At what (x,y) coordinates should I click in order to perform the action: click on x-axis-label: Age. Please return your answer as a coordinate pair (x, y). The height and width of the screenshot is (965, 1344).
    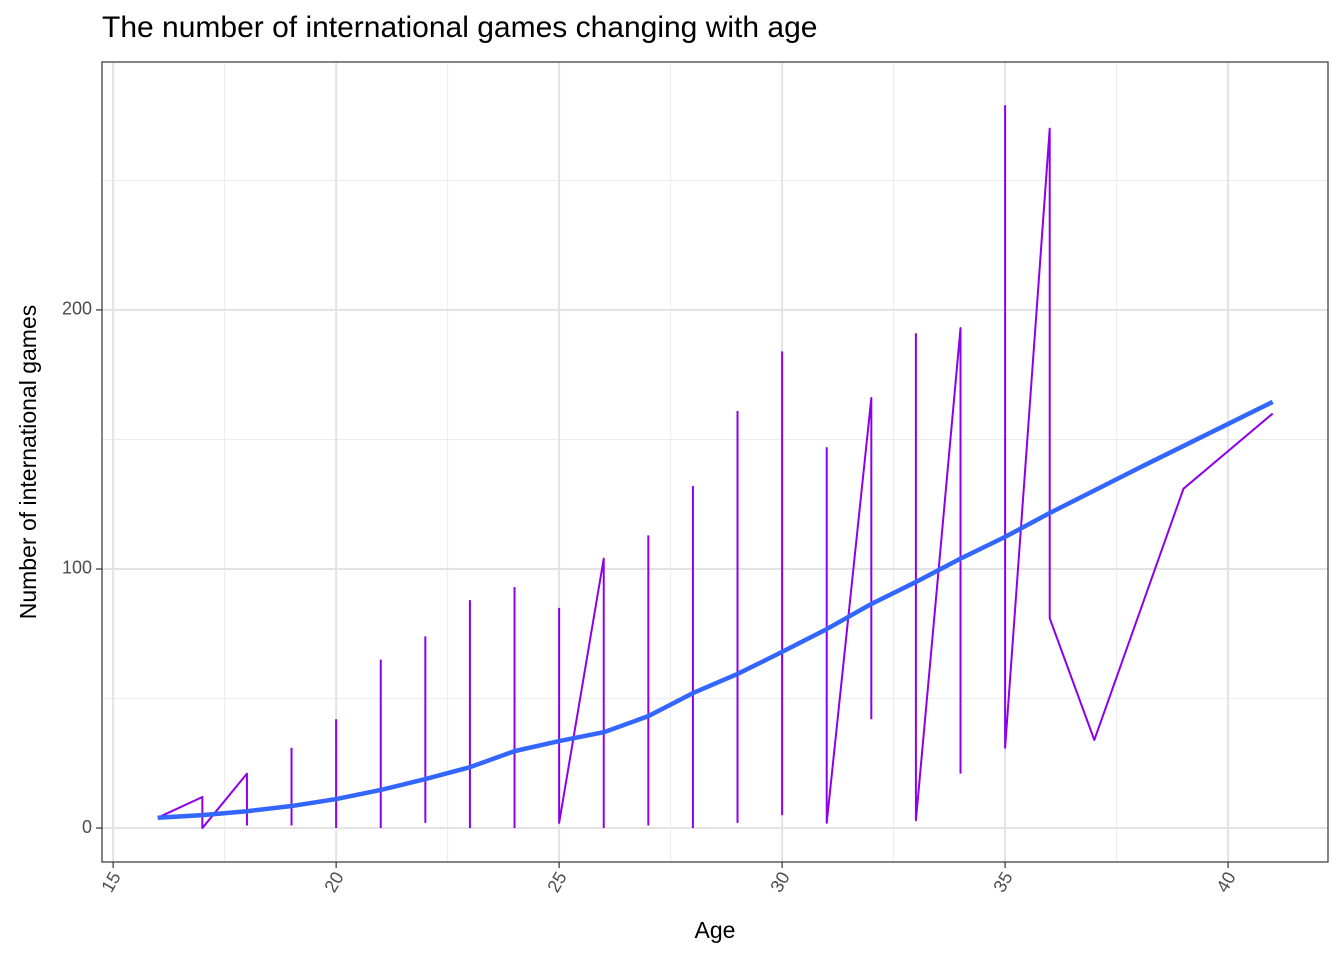
    Looking at the image, I should click on (715, 930).